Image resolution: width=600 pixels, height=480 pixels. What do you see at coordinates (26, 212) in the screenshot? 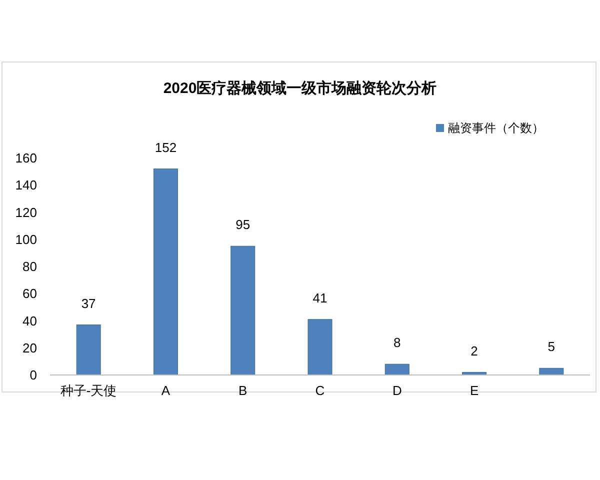
I see `y-tick-label: 120` at bounding box center [26, 212].